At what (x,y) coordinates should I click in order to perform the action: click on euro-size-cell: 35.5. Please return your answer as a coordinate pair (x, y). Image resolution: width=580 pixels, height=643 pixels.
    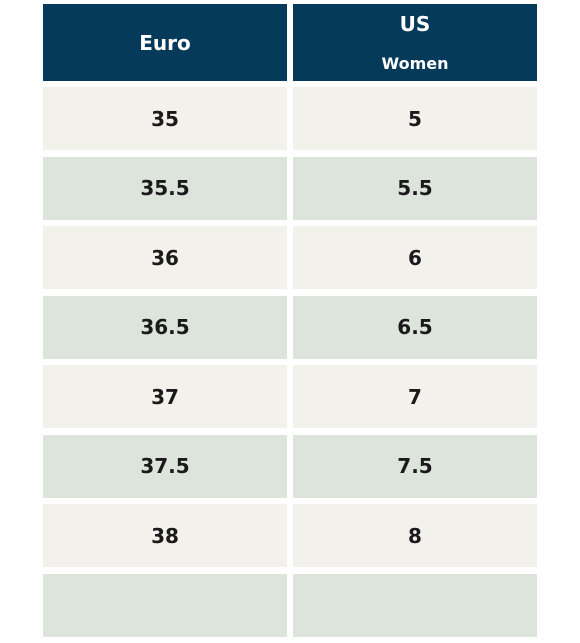
    Looking at the image, I should click on (165, 188).